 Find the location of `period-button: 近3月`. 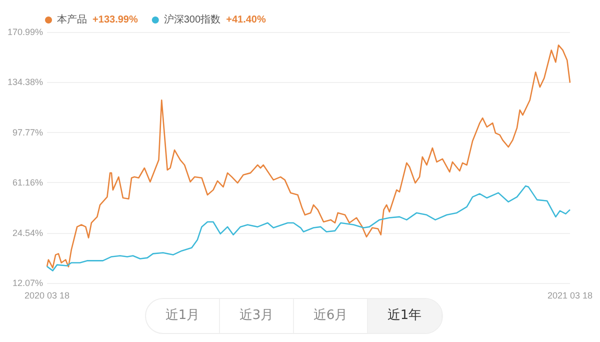

period-button: 近3月 is located at coordinates (257, 316).